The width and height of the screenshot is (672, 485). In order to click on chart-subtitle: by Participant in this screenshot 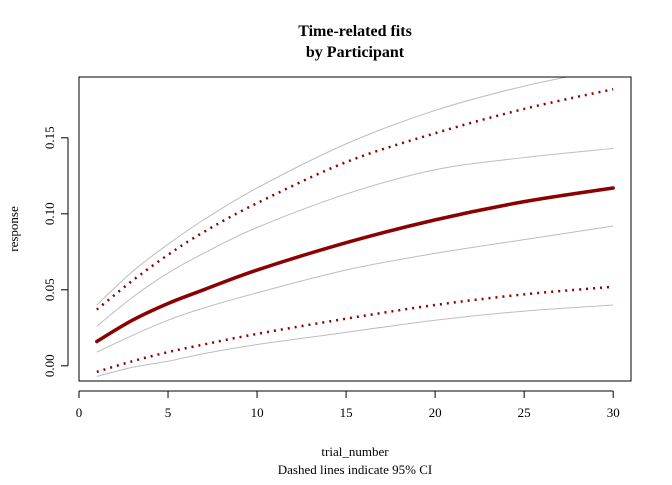, I will do `click(355, 52)`.